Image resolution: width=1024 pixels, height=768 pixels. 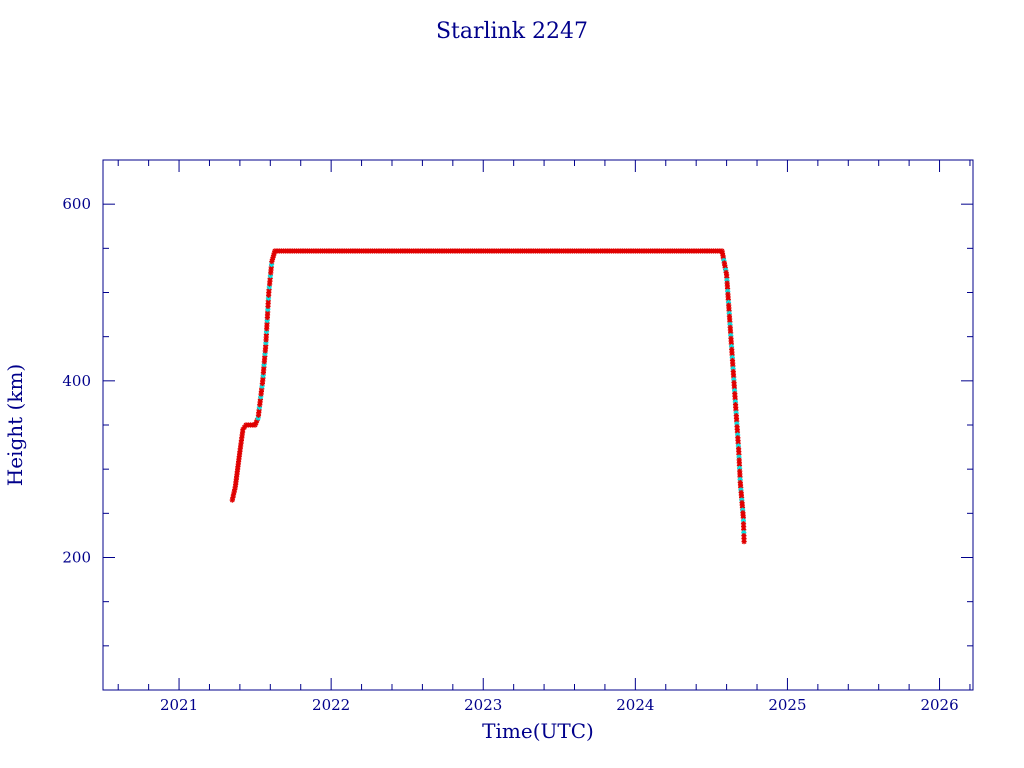 What do you see at coordinates (76, 204) in the screenshot?
I see `y-tick-label: 600` at bounding box center [76, 204].